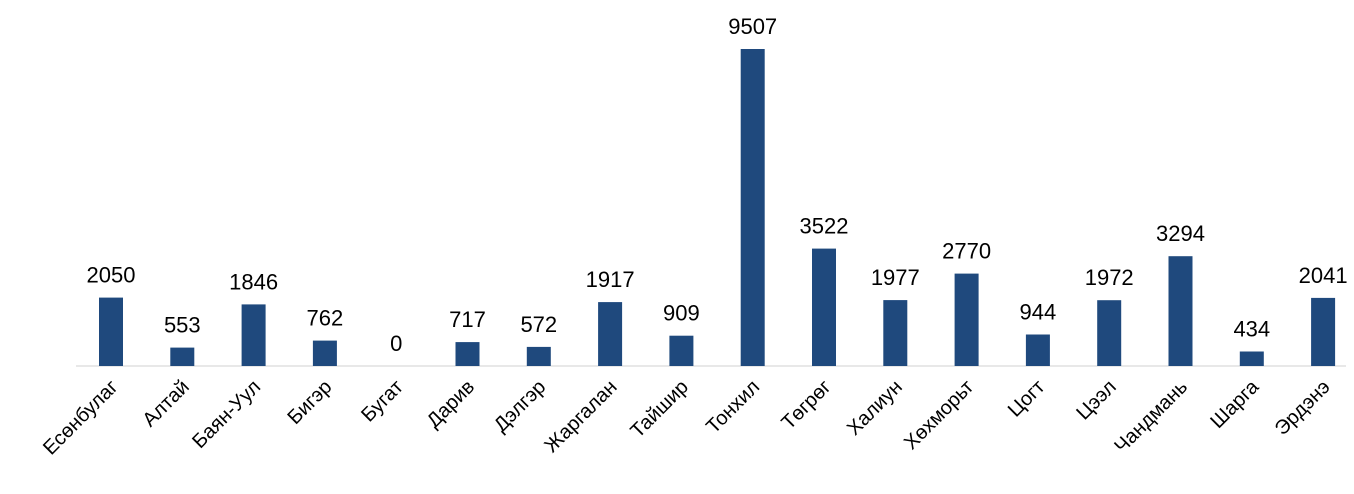  What do you see at coordinates (520, 406) in the screenshot?
I see `category-label-6: Дэлгэр` at bounding box center [520, 406].